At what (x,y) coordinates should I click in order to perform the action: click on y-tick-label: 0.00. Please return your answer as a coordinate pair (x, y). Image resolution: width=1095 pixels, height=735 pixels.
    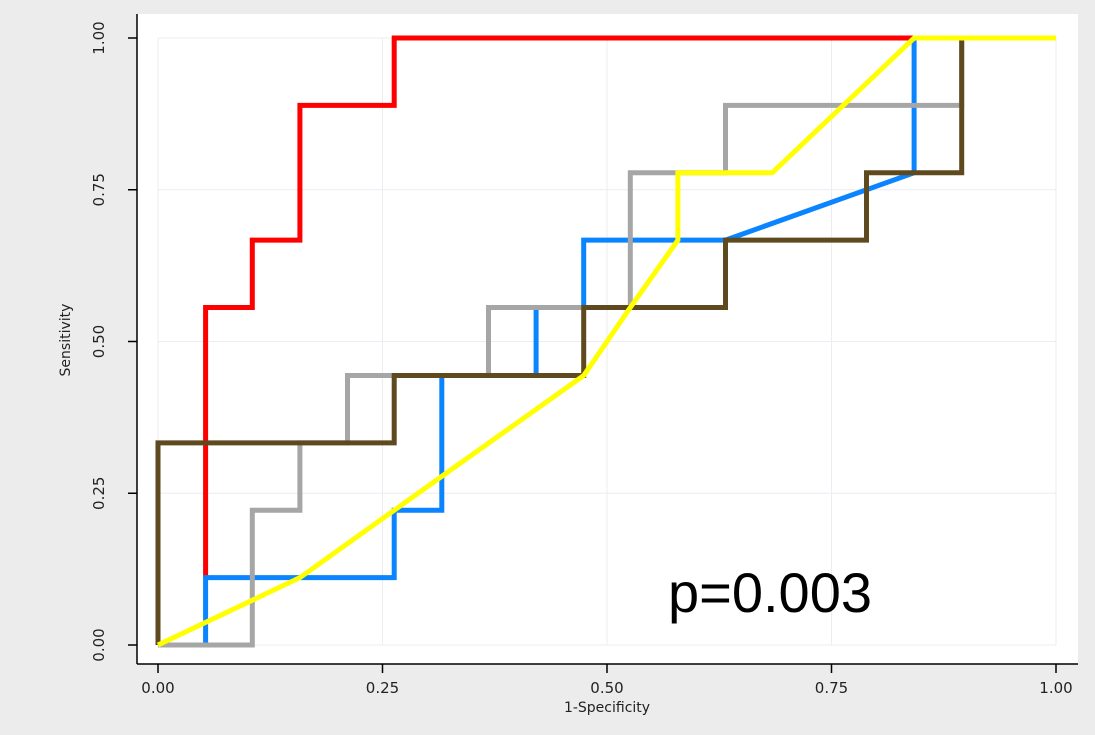
    Looking at the image, I should click on (99, 644).